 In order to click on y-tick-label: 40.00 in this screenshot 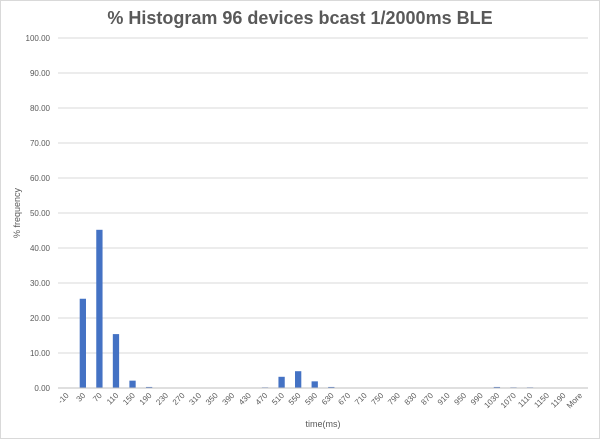, I will do `click(40, 248)`.